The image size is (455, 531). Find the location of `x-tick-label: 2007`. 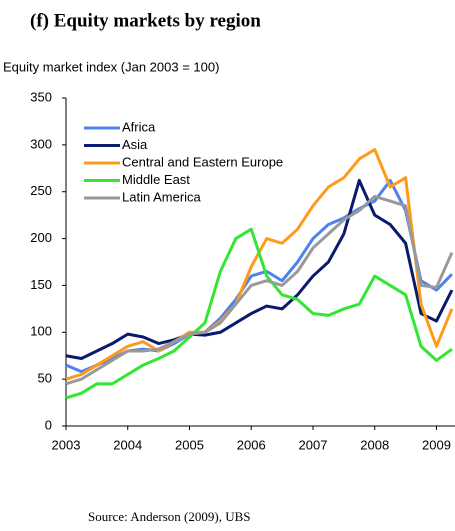

x-tick-label: 2007 is located at coordinates (313, 444).